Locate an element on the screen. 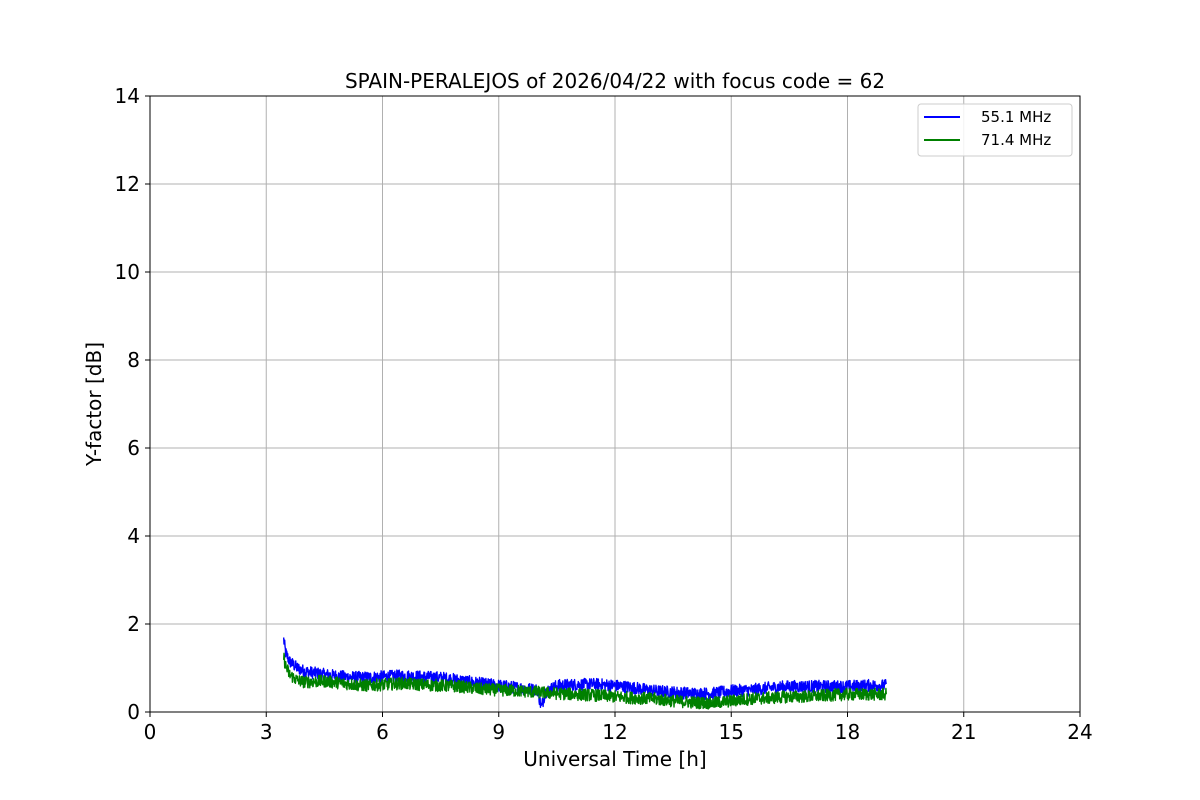 The image size is (1200, 800). x-tick-label: 3 is located at coordinates (266, 732).